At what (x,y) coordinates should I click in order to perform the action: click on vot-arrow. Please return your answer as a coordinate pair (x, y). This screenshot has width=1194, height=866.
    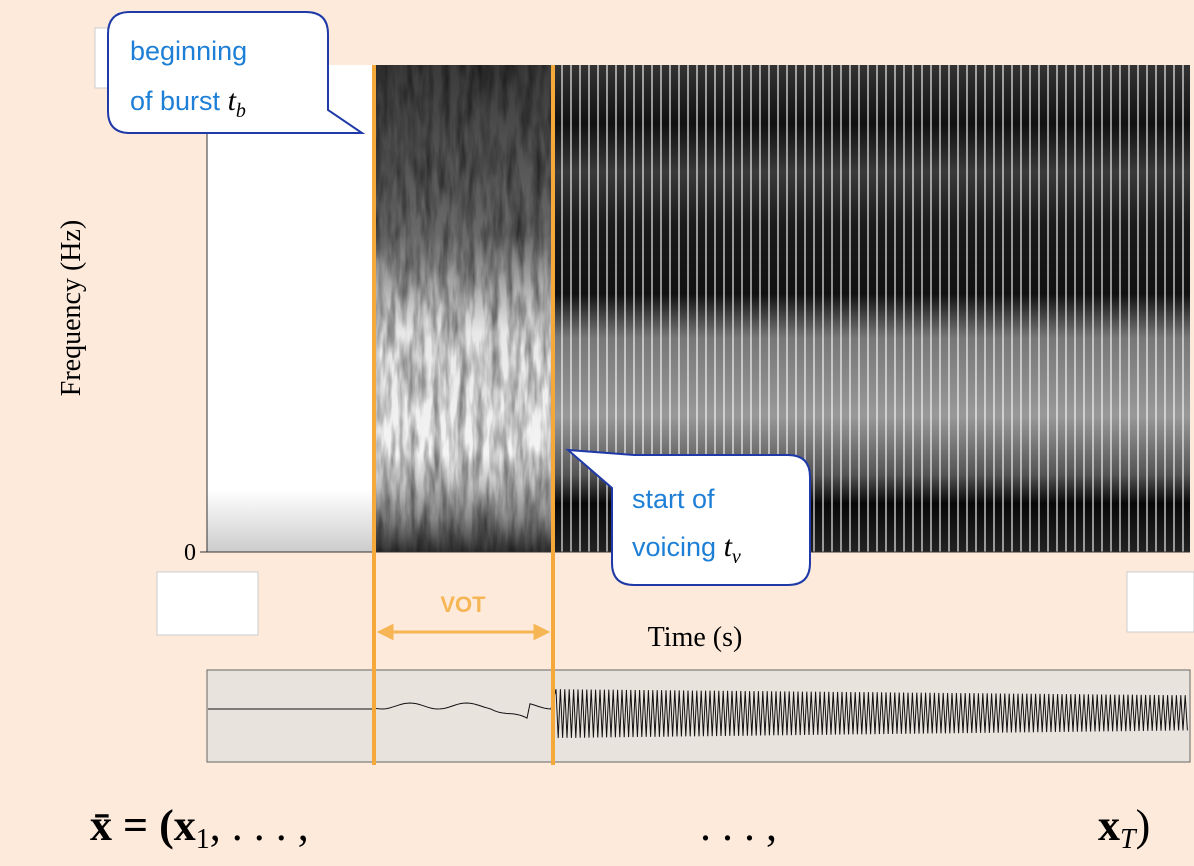
    Looking at the image, I should click on (463, 632).